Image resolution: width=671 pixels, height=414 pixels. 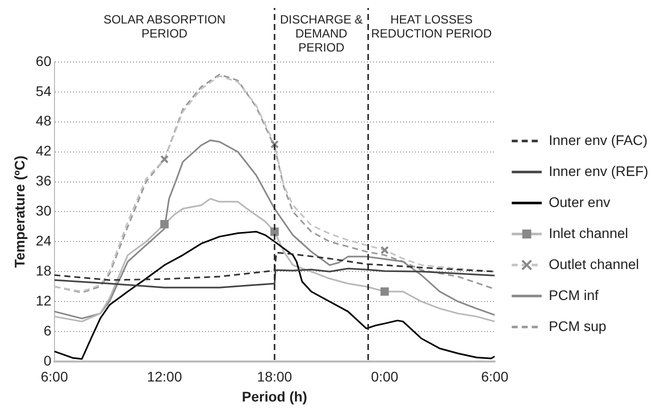 I want to click on y-axis-title: Temperature (ºC), so click(x=19, y=212).